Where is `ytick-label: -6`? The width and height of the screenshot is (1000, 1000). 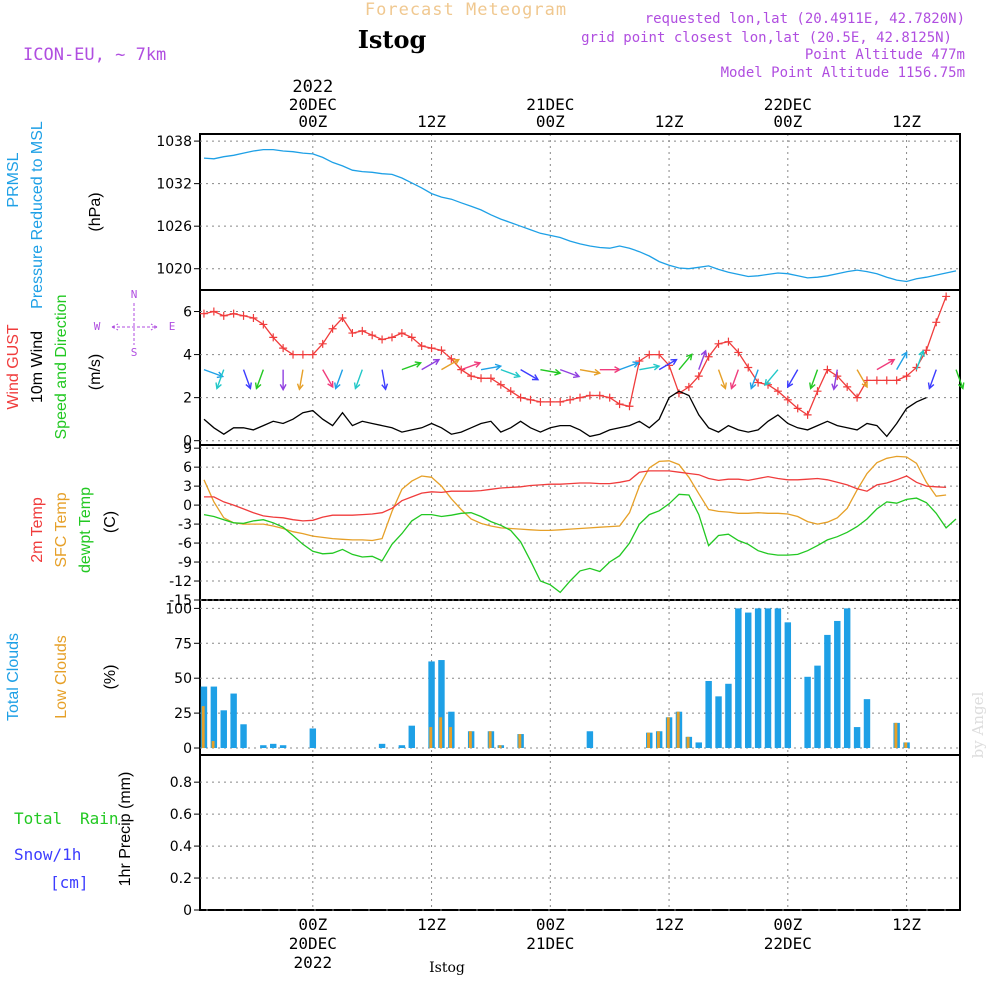 ytick-label: -6 is located at coordinates (185, 544).